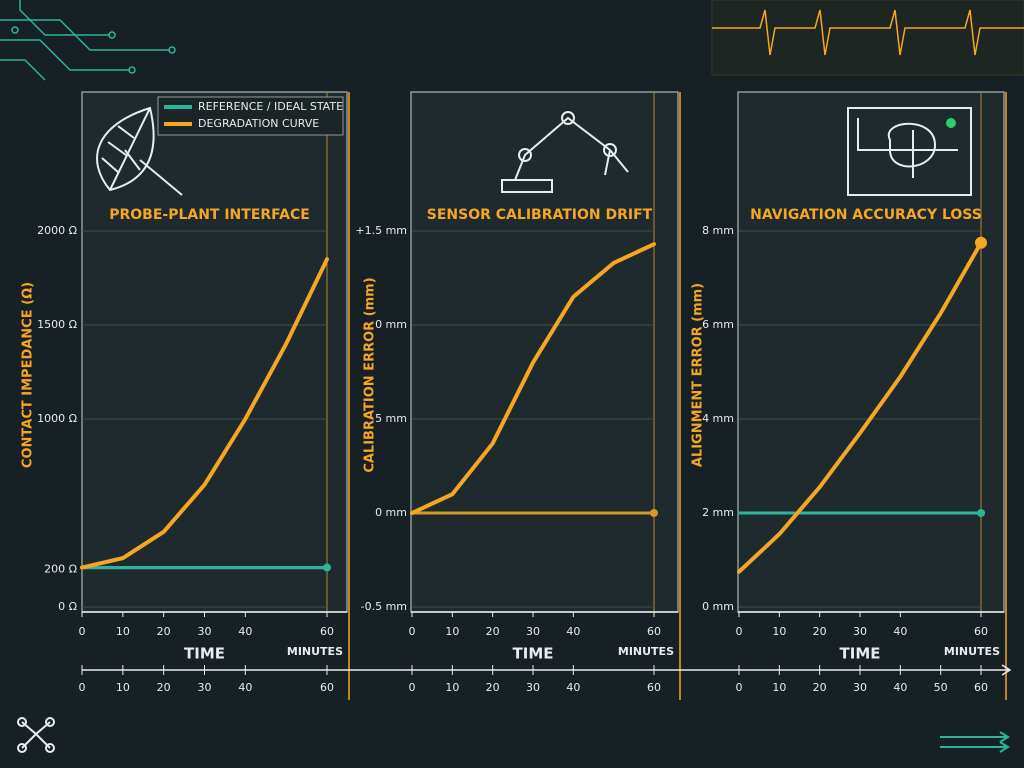 The height and width of the screenshot is (768, 1024). Describe the element at coordinates (975, 742) in the screenshot. I see `arrows-decoration` at that location.